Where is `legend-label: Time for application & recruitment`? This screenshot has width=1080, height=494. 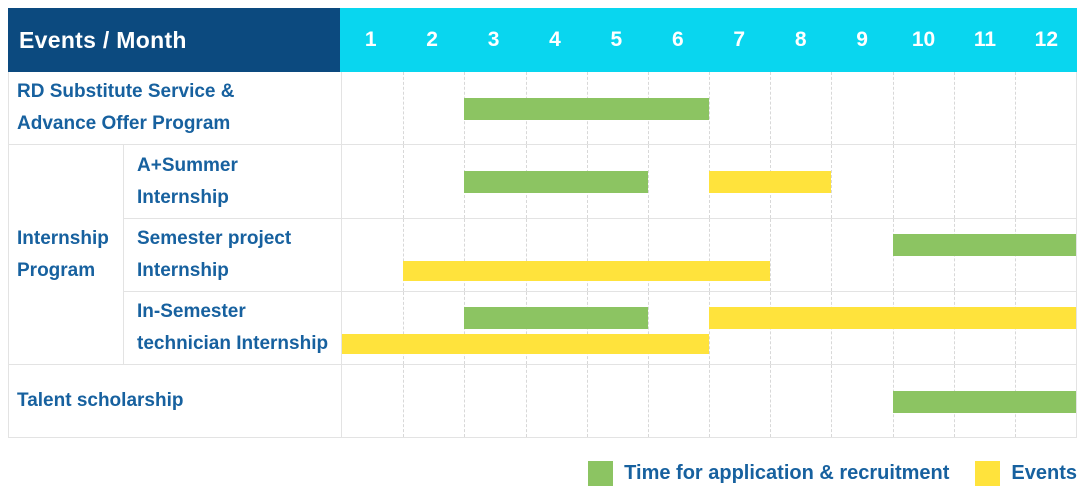 legend-label: Time for application & recruitment is located at coordinates (787, 473).